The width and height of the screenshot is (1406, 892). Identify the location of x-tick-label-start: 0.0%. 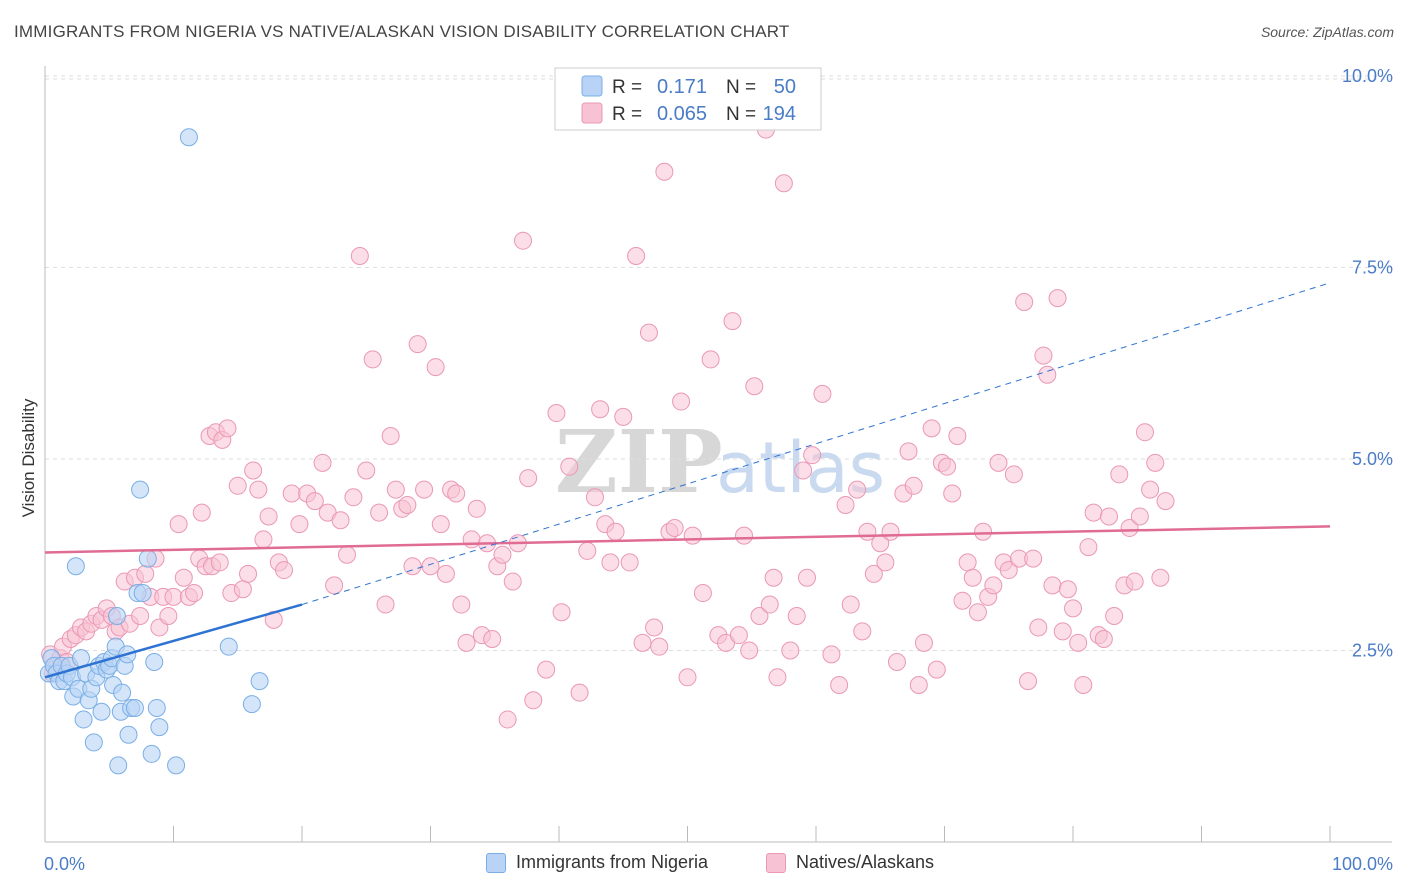
(64, 864).